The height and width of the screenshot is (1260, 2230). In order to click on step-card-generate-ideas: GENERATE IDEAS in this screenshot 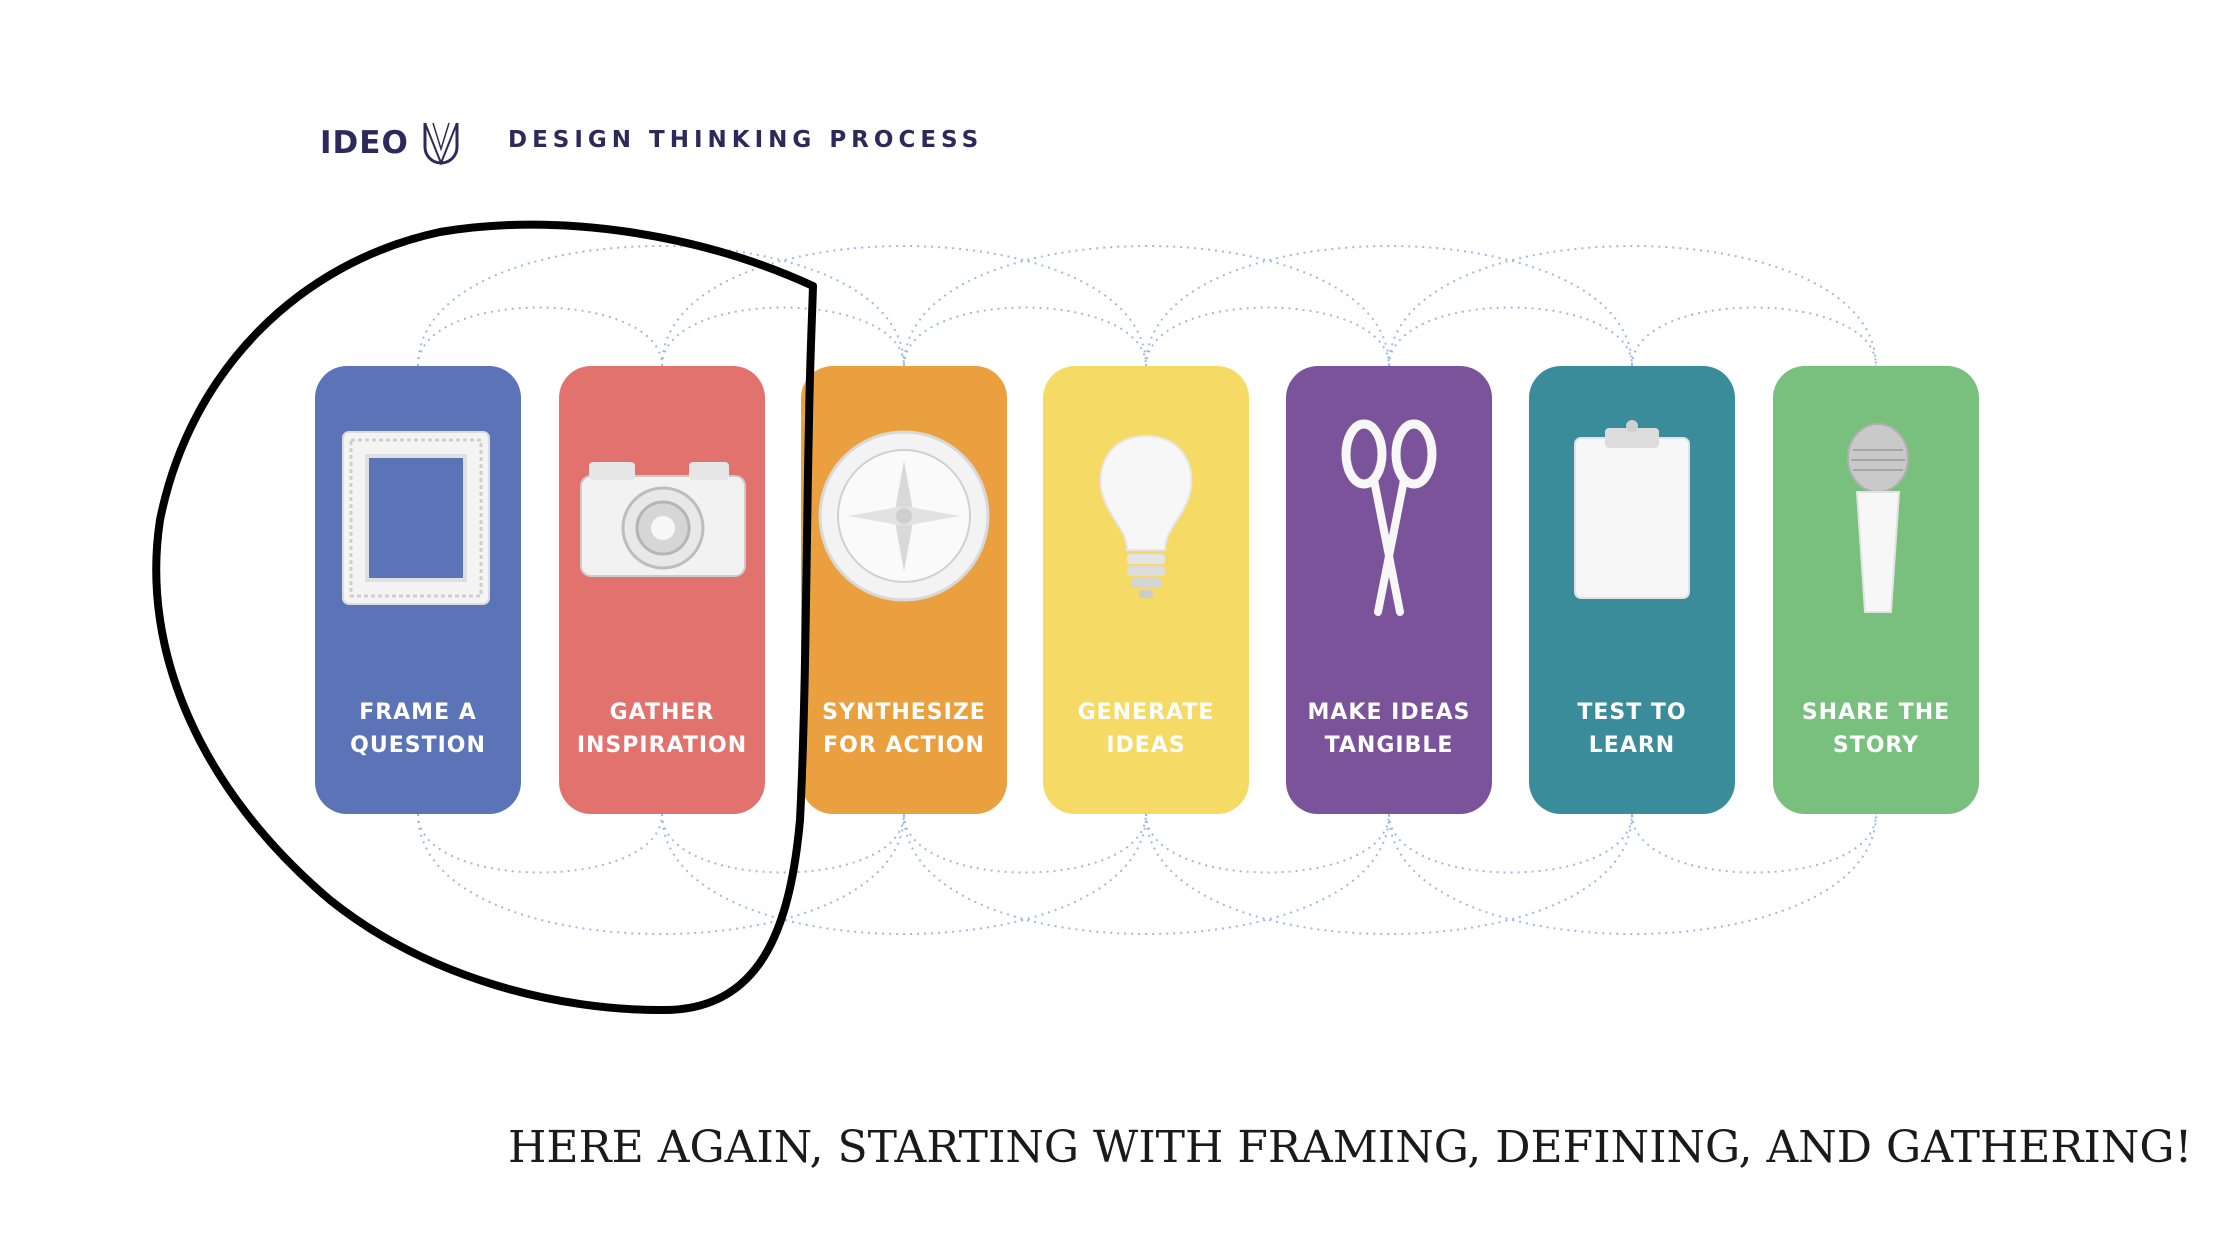, I will do `click(1146, 590)`.